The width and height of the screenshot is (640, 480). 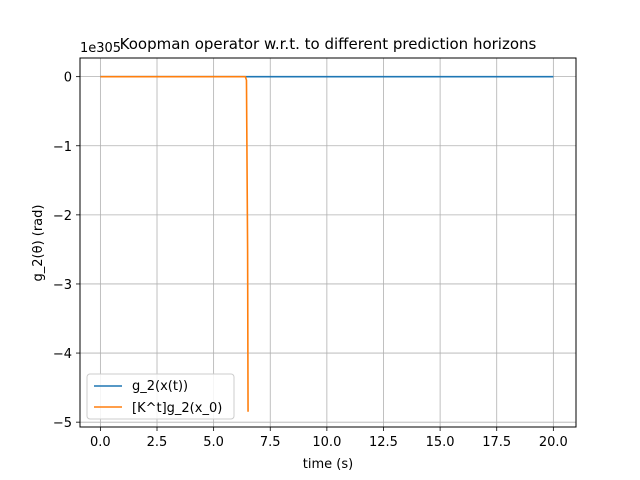 I want to click on x-tick-label: 2.5, so click(x=157, y=442).